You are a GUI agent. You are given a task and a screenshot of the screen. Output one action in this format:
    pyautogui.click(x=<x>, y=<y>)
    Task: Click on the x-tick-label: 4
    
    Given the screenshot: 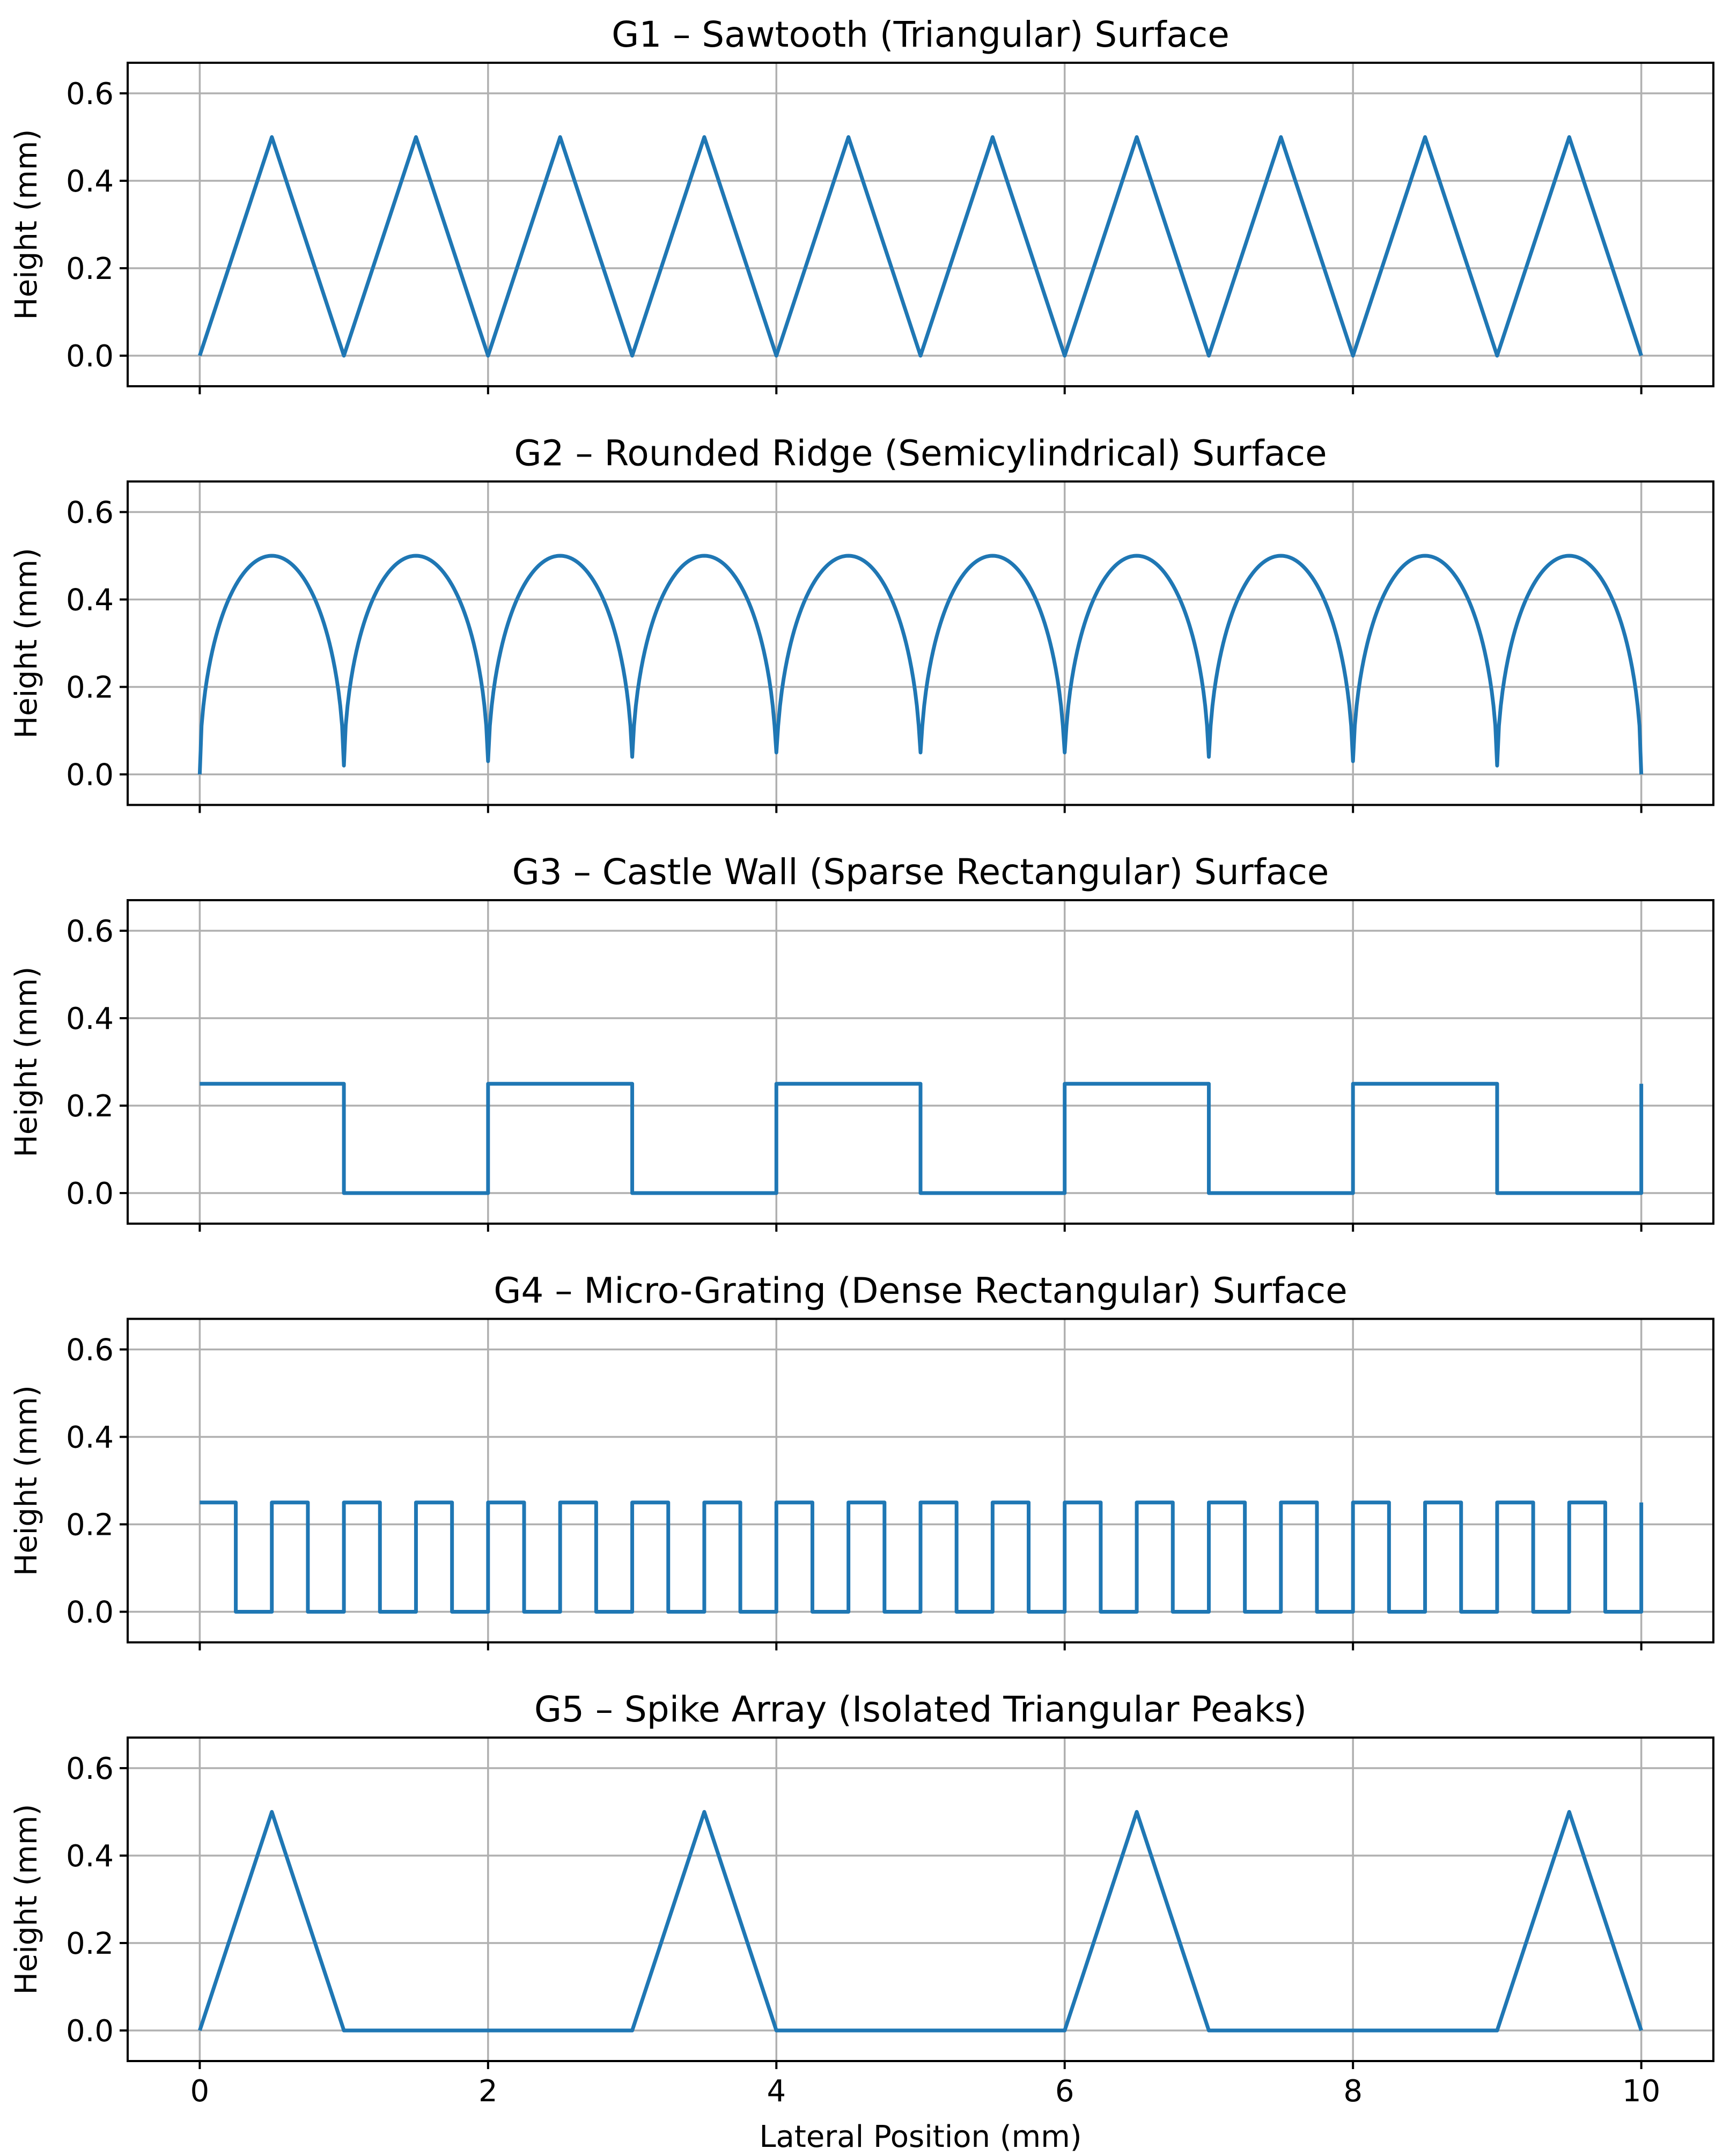 What is the action you would take?
    pyautogui.click(x=776, y=2091)
    